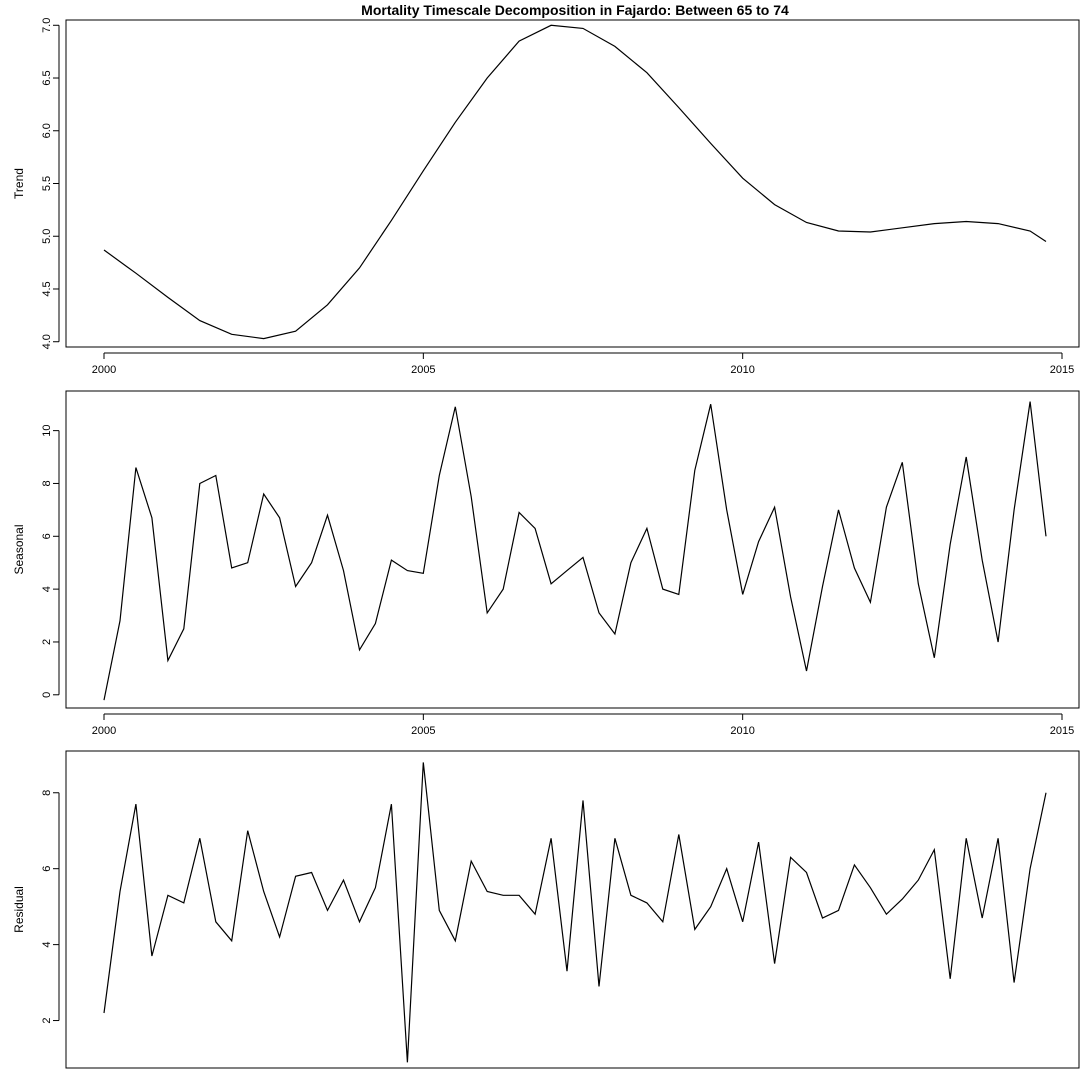  What do you see at coordinates (47, 236) in the screenshot?
I see `y-tick-label: 5.0` at bounding box center [47, 236].